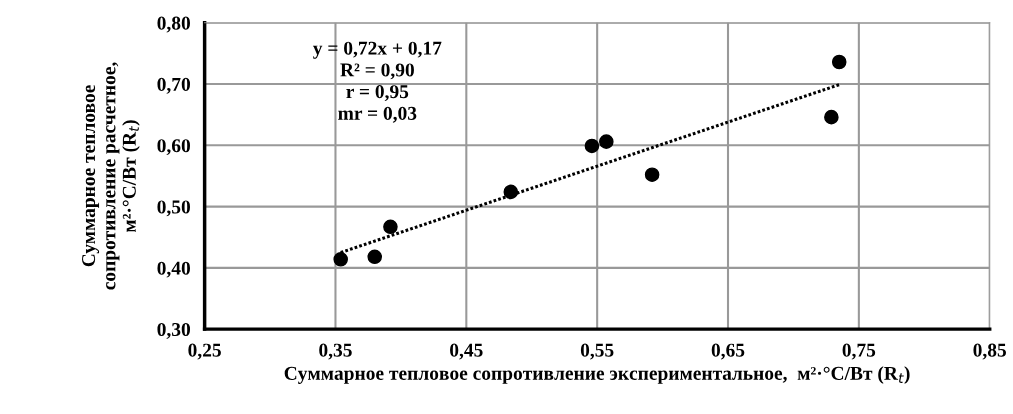  What do you see at coordinates (173, 208) in the screenshot?
I see `y-tick-label: 0,50` at bounding box center [173, 208].